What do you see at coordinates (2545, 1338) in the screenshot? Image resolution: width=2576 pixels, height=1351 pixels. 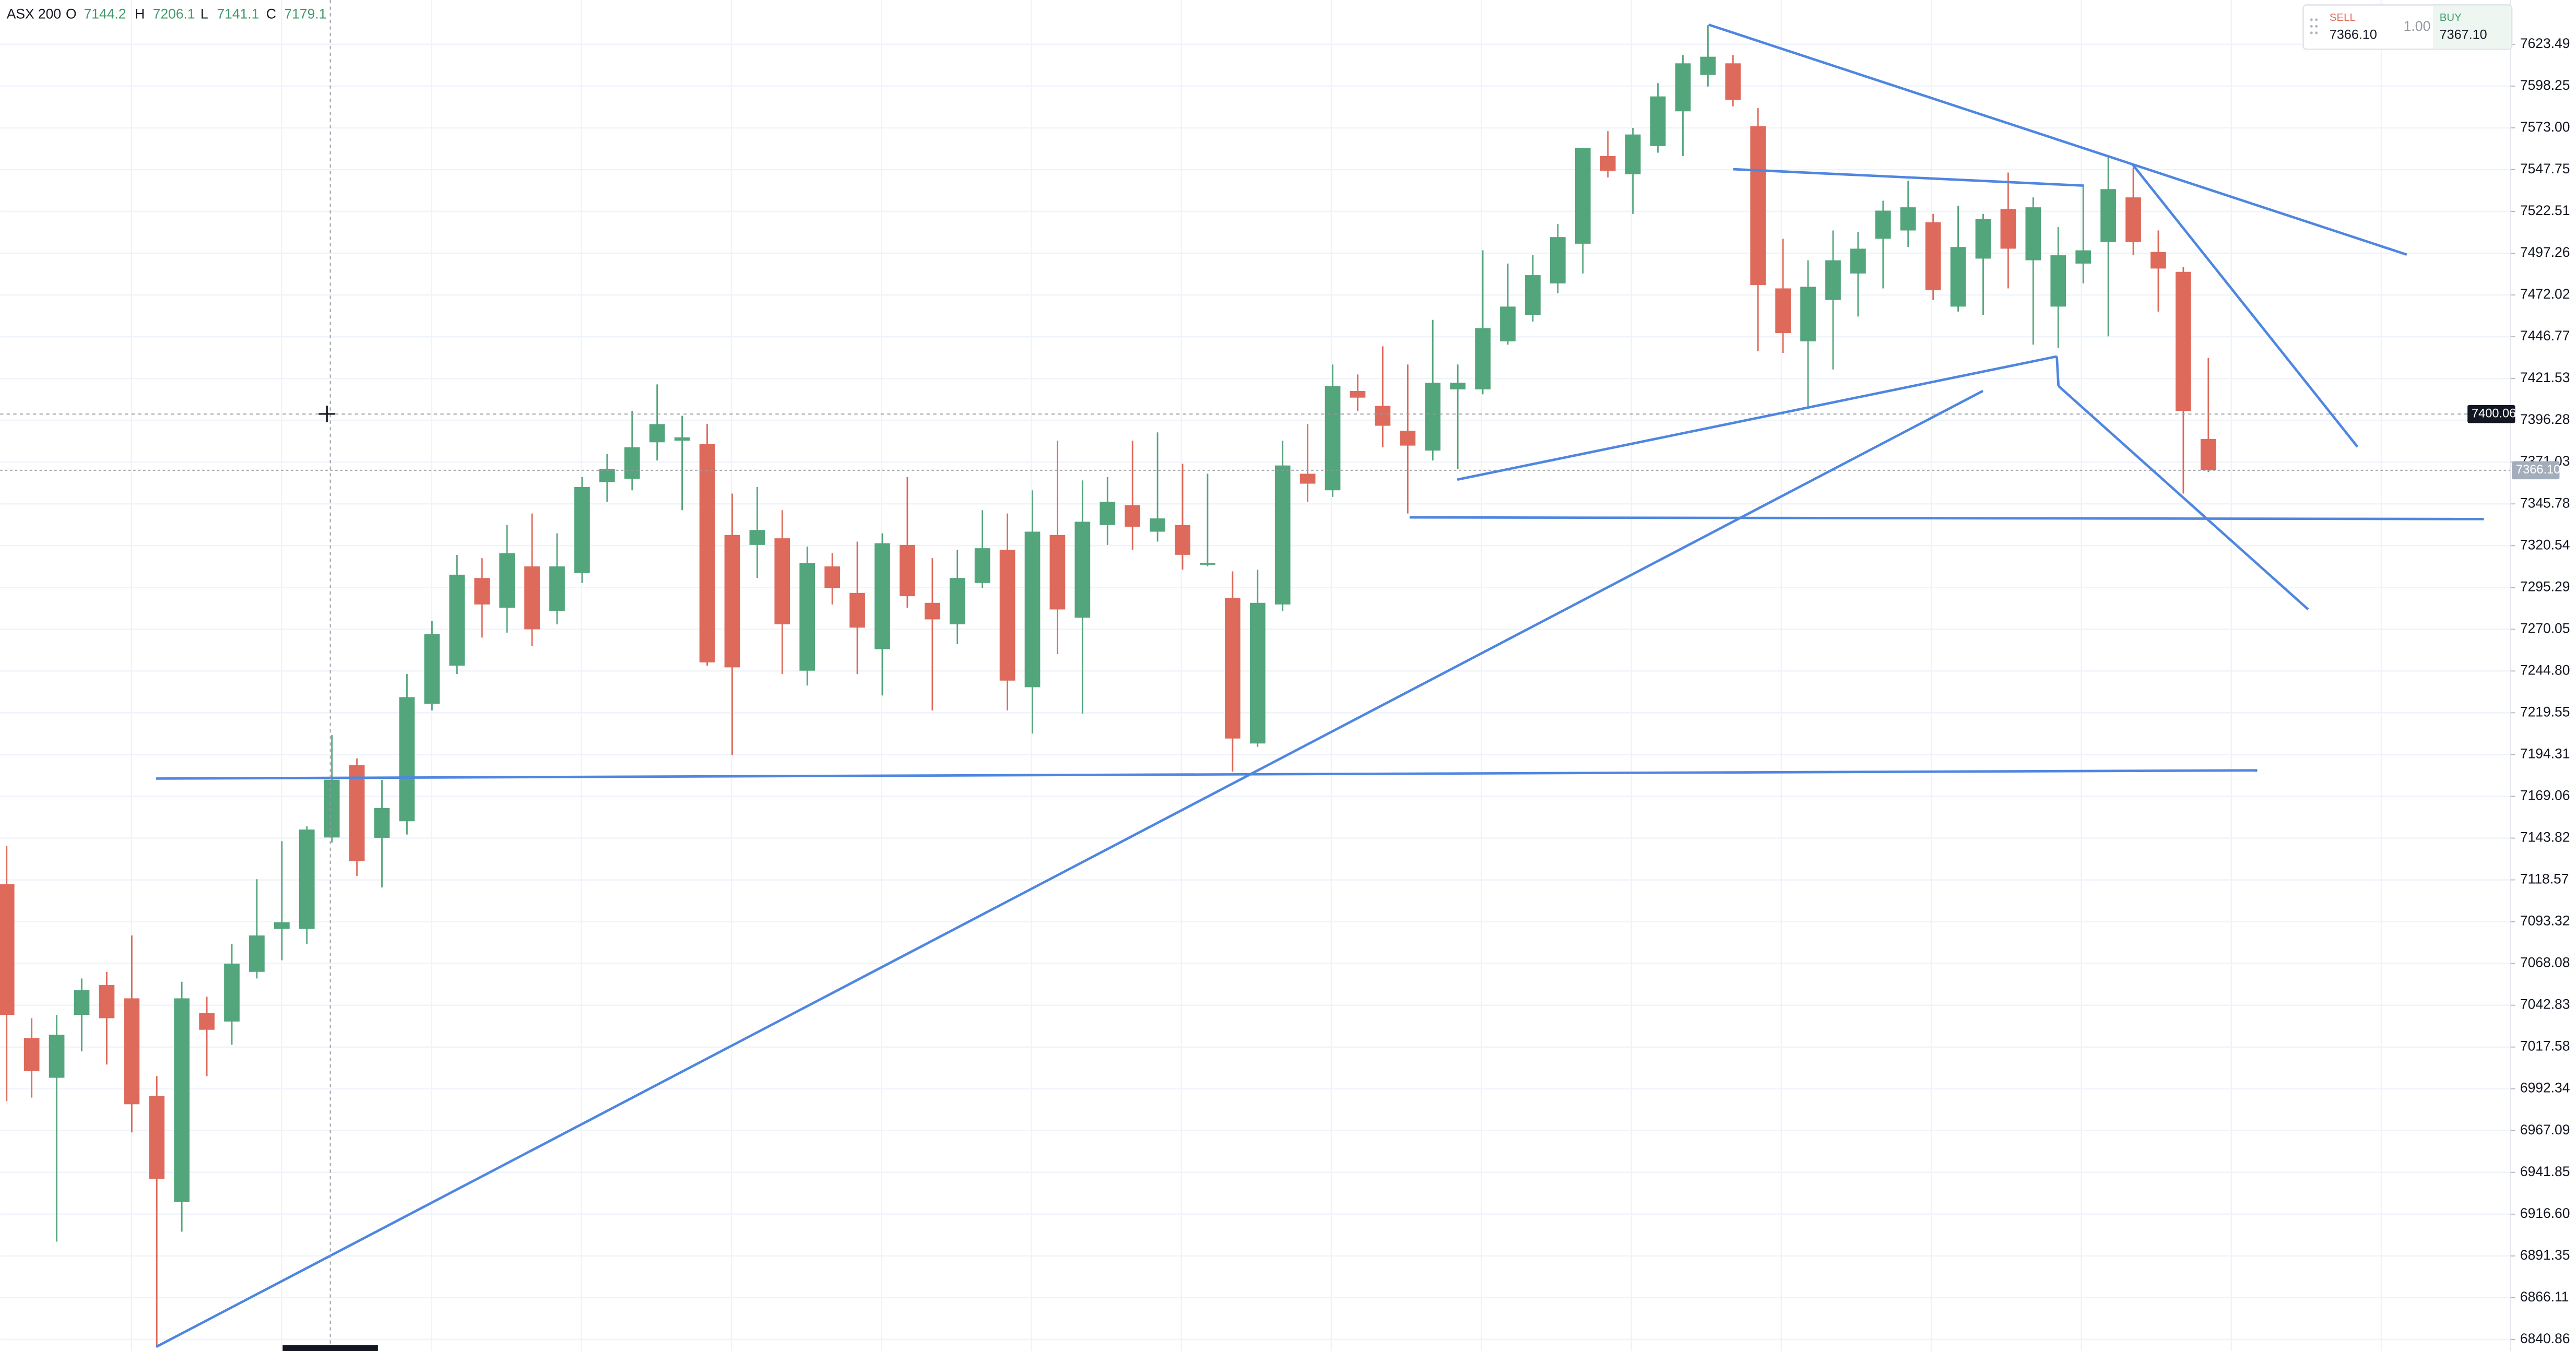 I see `y-tick-label: 6840.86` at bounding box center [2545, 1338].